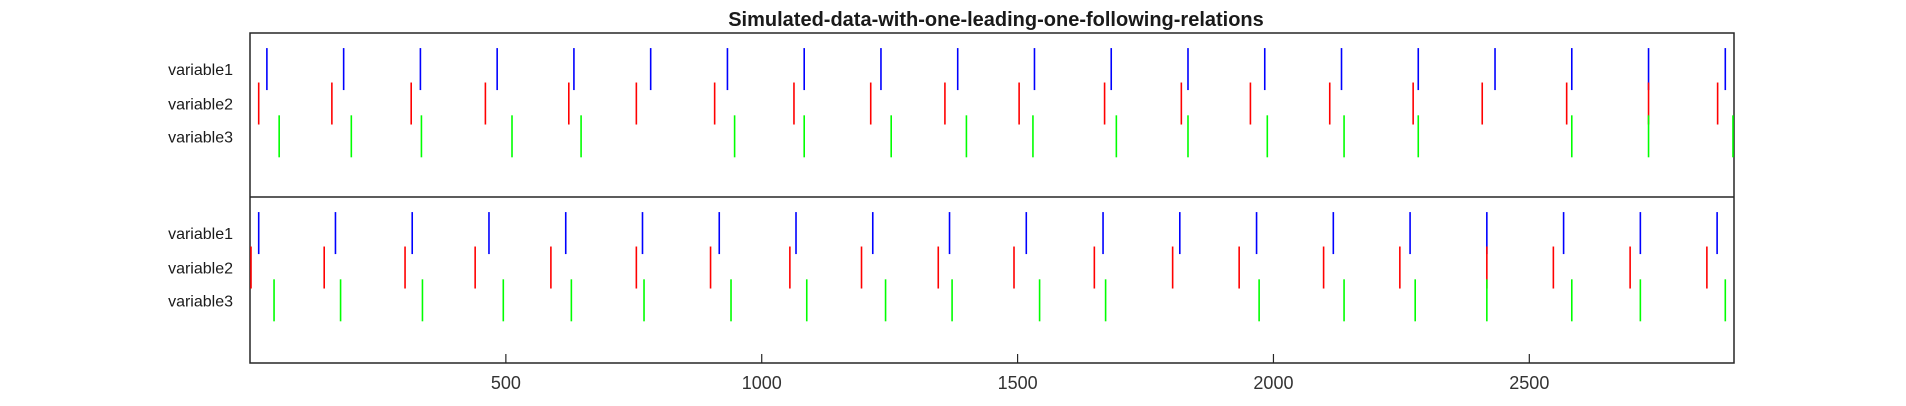  Describe the element at coordinates (1018, 383) in the screenshot. I see `x-tick-label: 1500` at that location.